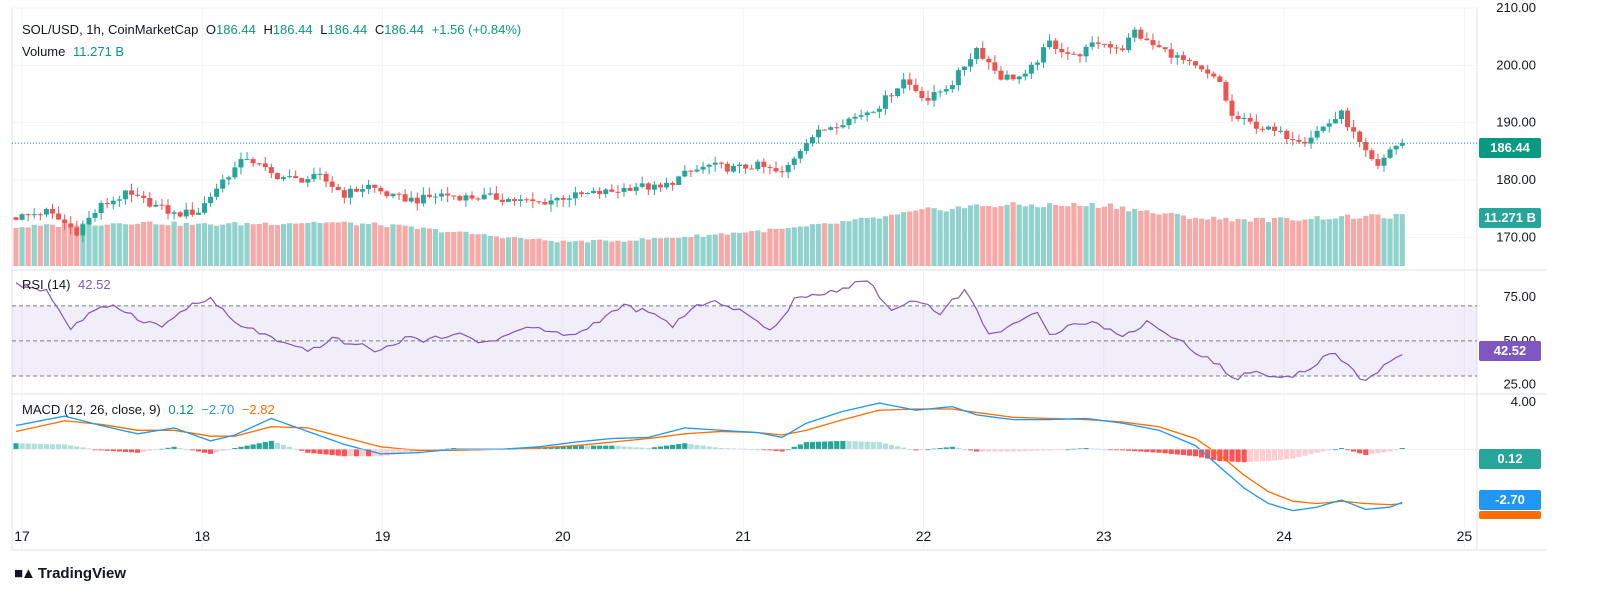 Image resolution: width=1600 pixels, height=608 pixels. I want to click on tradingview-logo: ■▲ TradingView, so click(70, 573).